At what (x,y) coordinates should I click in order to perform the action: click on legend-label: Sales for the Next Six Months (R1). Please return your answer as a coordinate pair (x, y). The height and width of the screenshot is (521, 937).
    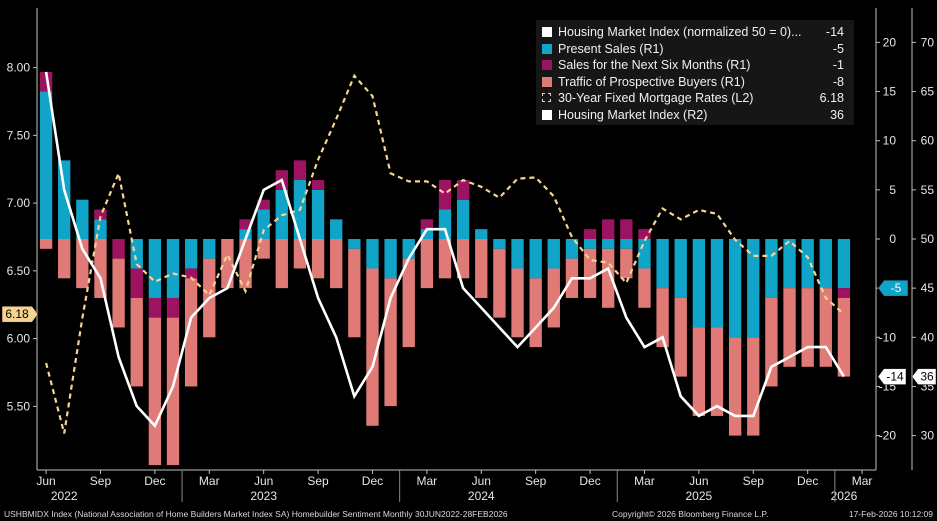
    Looking at the image, I should click on (654, 65).